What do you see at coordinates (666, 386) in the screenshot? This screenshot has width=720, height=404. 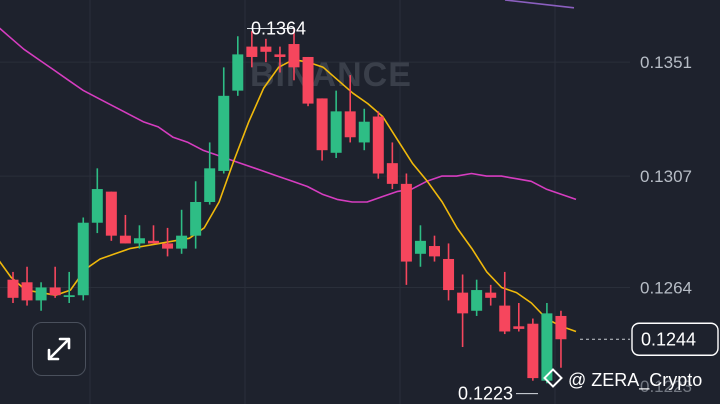 I see `y-tick-label-bottom: 0.1223` at bounding box center [666, 386].